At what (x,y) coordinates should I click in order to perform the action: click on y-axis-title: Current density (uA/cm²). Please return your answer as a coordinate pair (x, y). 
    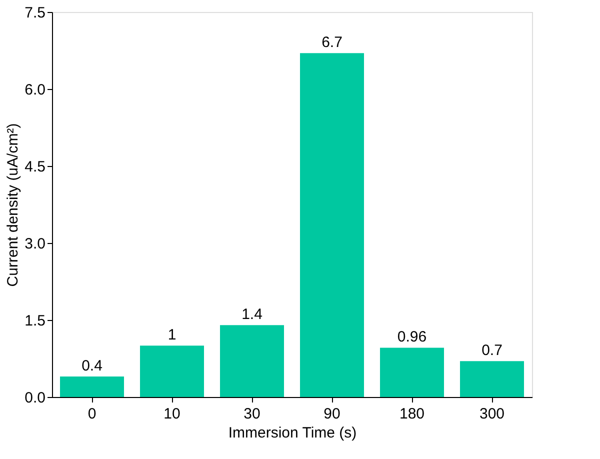
    Looking at the image, I should click on (13, 205).